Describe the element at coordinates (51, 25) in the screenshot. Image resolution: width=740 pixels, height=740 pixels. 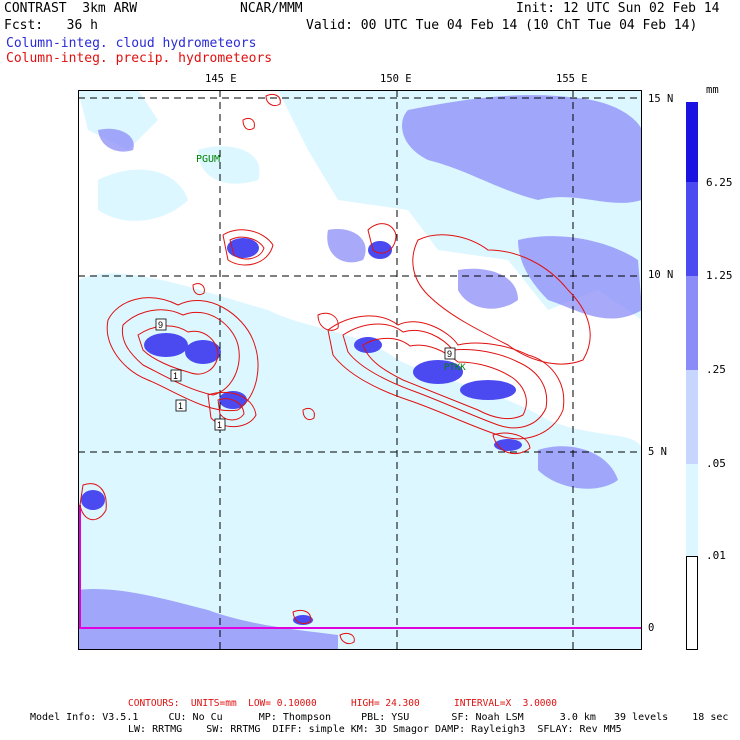
I see `forecast-hour: Fcst: 36 h` at that location.